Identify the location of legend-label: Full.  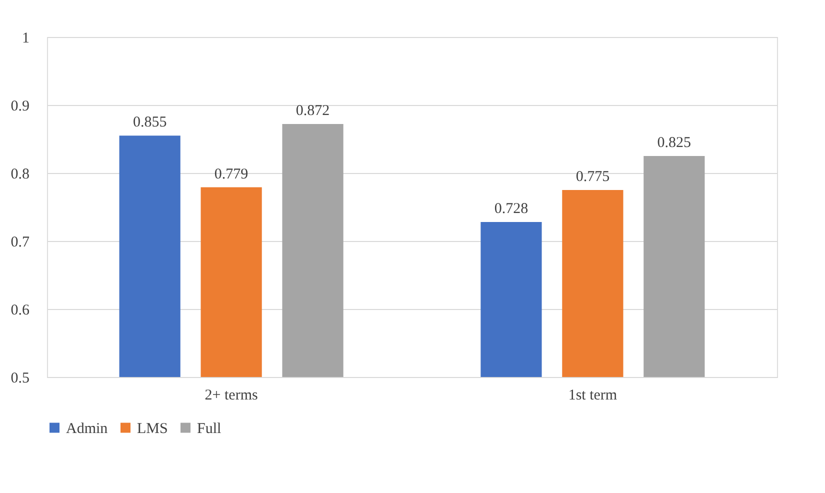
(209, 428).